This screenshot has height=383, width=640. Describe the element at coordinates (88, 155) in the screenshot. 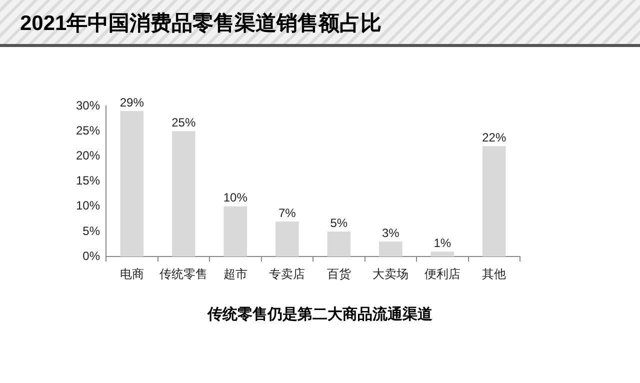

I see `y-tick-label: 20%` at that location.